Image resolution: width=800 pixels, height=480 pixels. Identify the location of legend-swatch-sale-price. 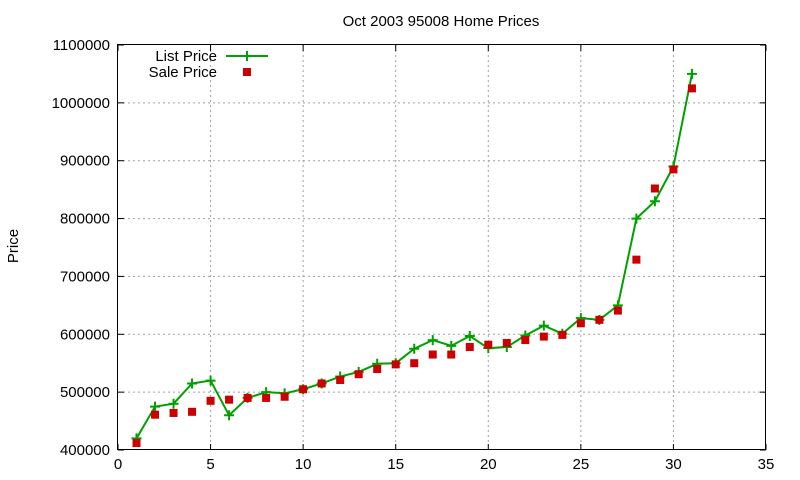
(247, 72).